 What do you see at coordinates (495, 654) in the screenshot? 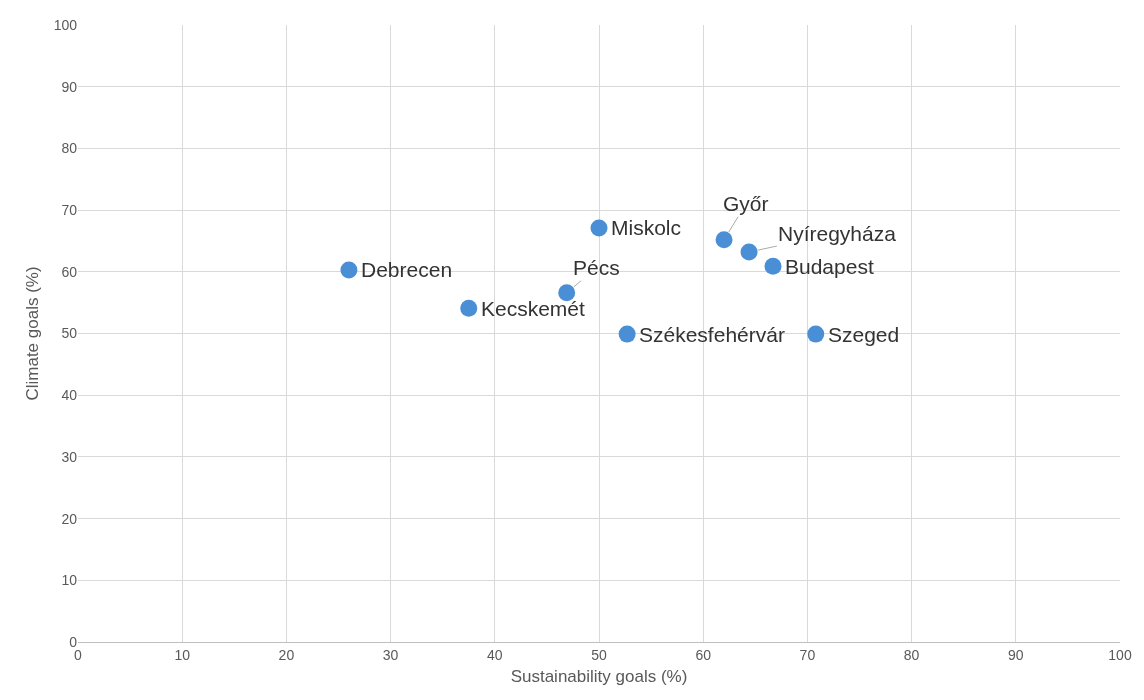
I see `x-tick-label: 40` at bounding box center [495, 654].